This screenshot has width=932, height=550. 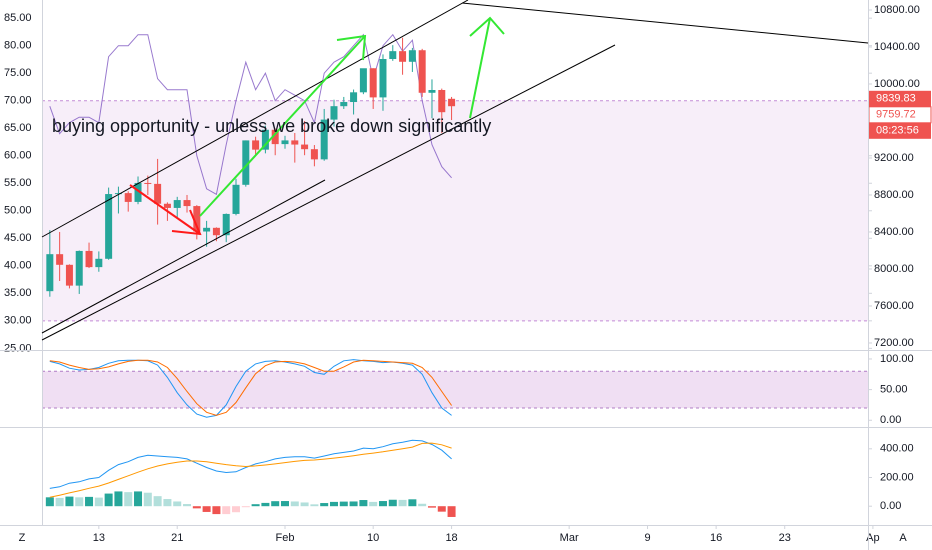 I want to click on red-arrow-head, so click(x=186, y=222).